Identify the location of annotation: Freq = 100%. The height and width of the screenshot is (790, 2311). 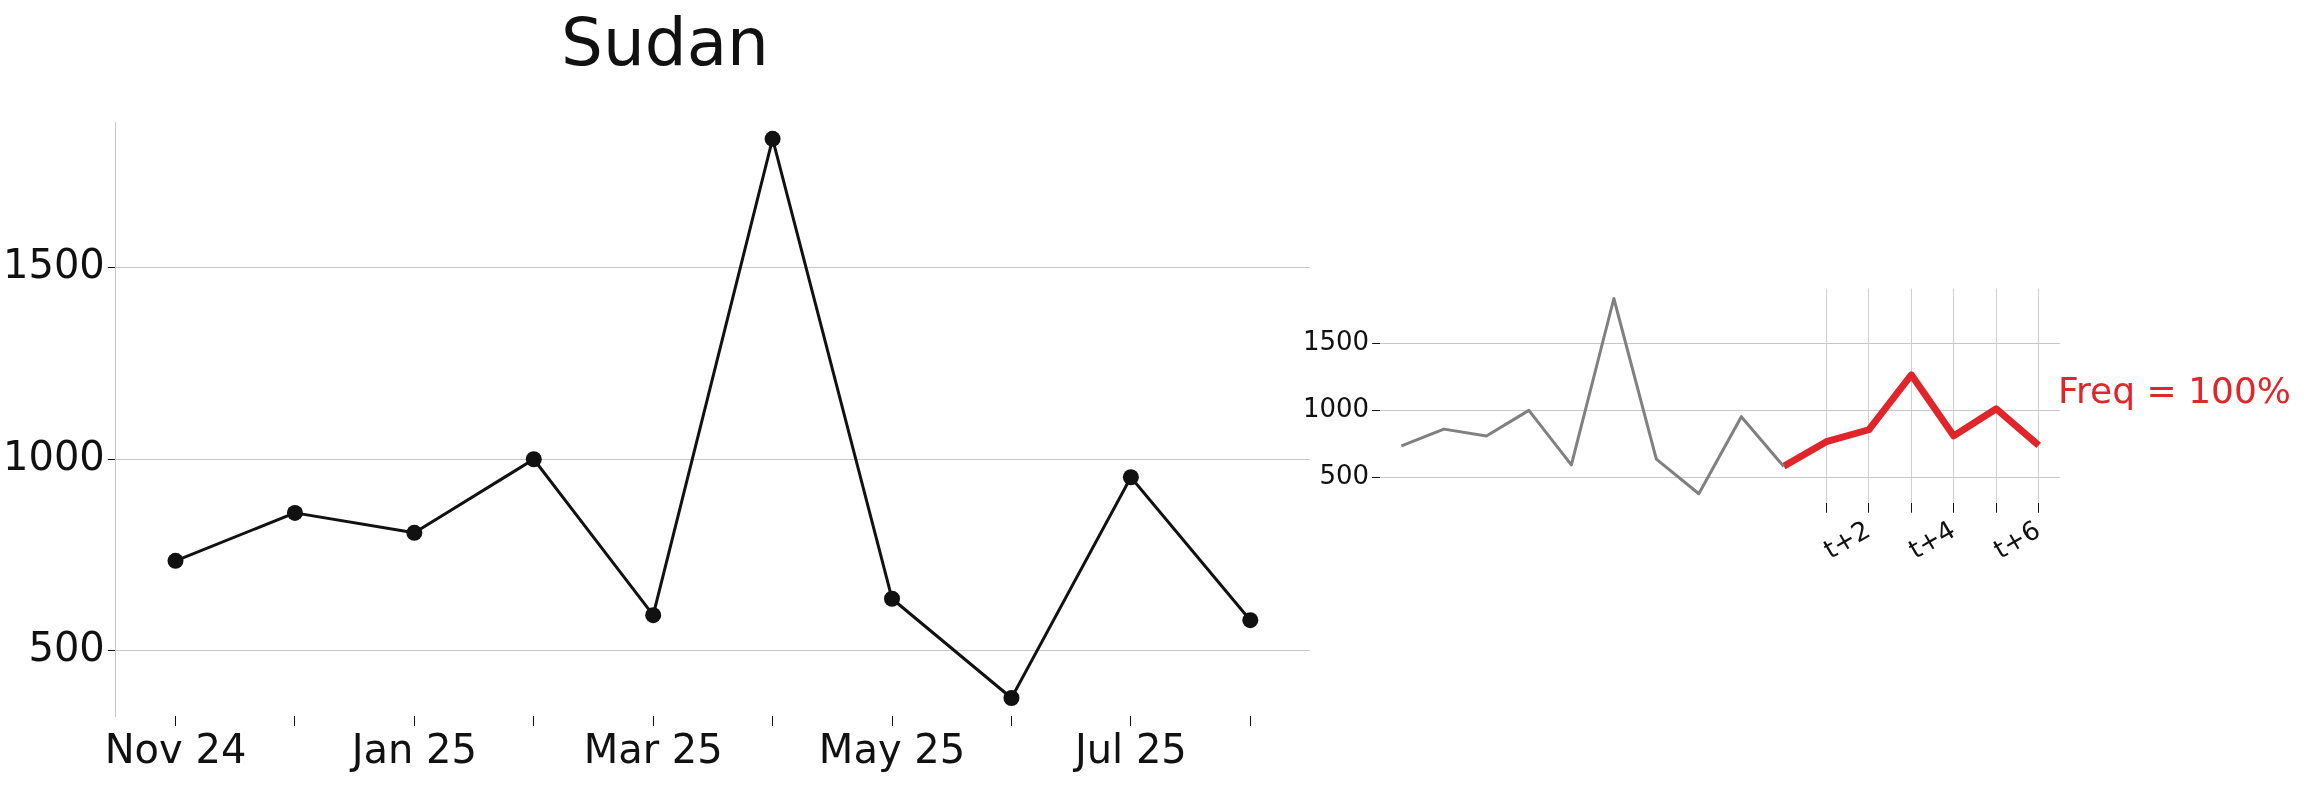
(2175, 390).